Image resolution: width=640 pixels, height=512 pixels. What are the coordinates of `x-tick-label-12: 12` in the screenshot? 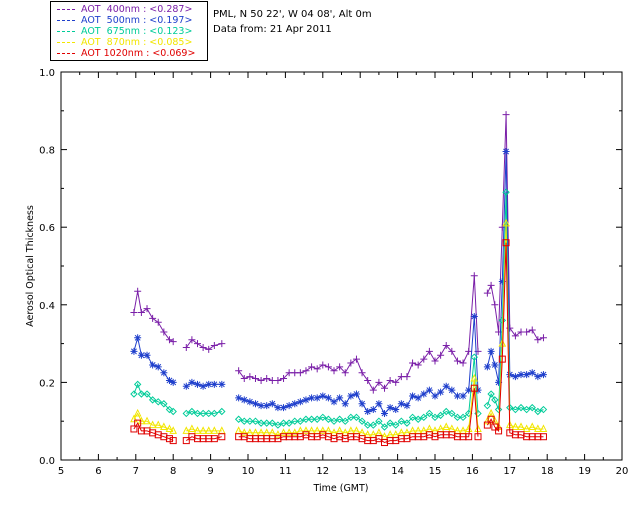 It's located at (322, 471).